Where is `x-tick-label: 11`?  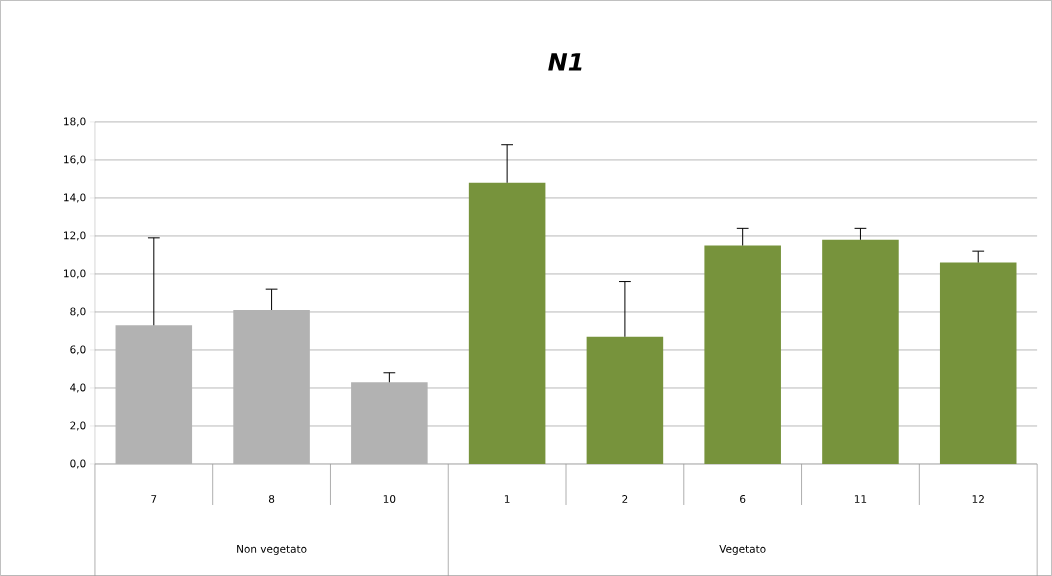 x-tick-label: 11 is located at coordinates (860, 498).